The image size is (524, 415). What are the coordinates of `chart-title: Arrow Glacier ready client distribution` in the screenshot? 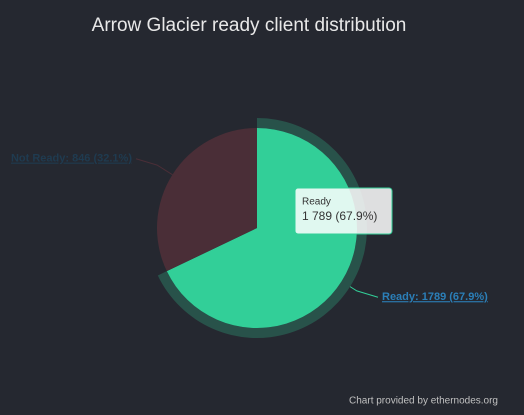 It's located at (249, 25).